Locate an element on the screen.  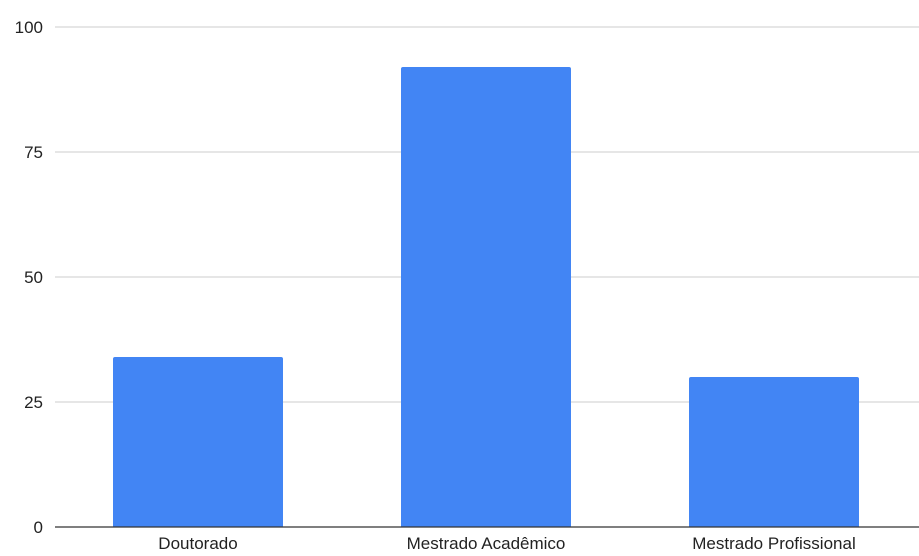
x-category-label: Mestrado Profissional is located at coordinates (773, 543).